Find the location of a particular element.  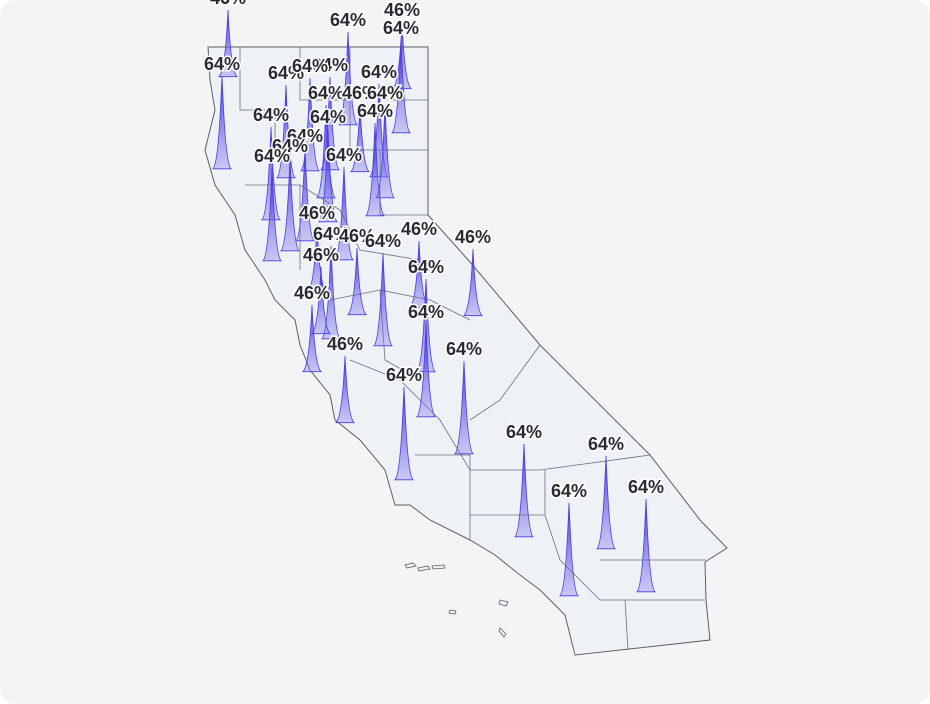

islands is located at coordinates (456, 600).